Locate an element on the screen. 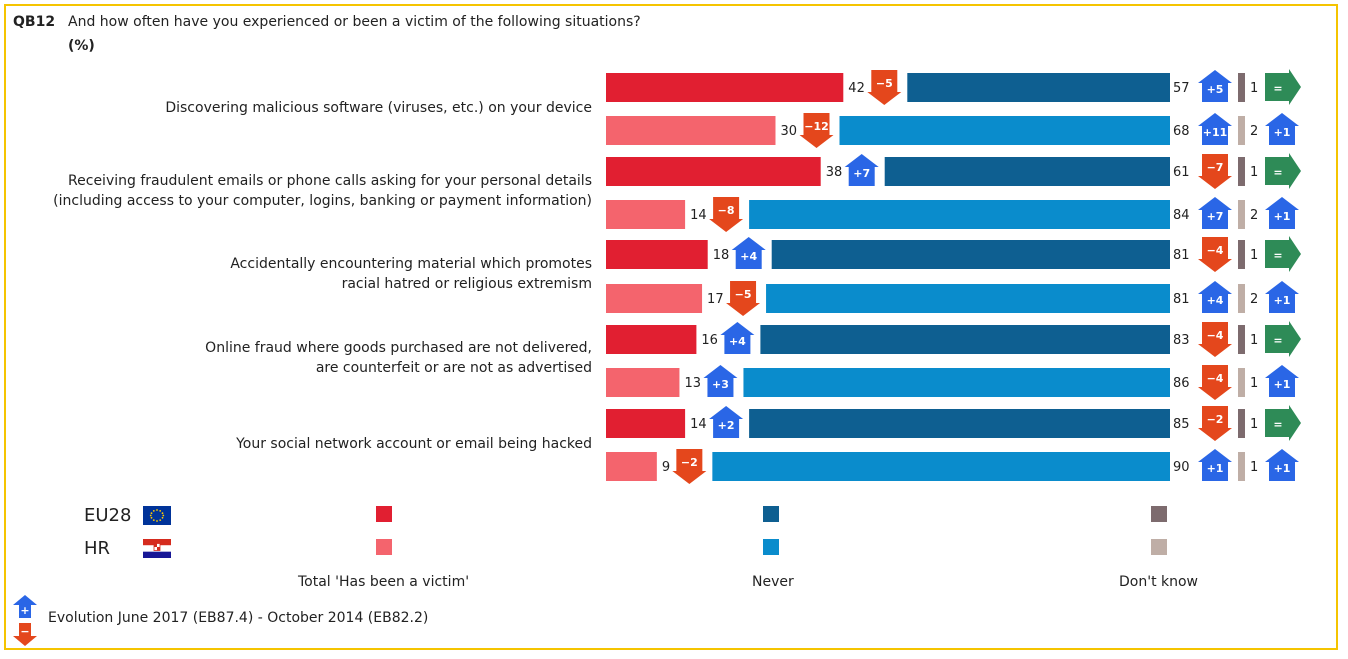 The image size is (1348, 659). legend-swatch-hr-victim is located at coordinates (384, 547).